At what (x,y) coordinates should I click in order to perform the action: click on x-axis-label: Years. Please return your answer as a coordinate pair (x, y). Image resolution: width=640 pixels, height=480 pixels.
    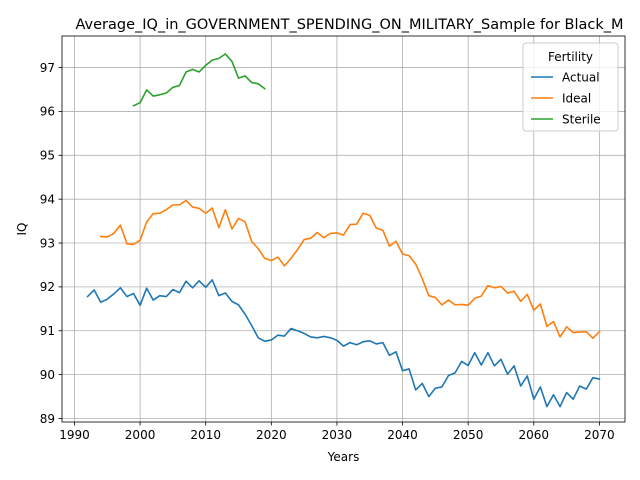
    Looking at the image, I should click on (343, 457).